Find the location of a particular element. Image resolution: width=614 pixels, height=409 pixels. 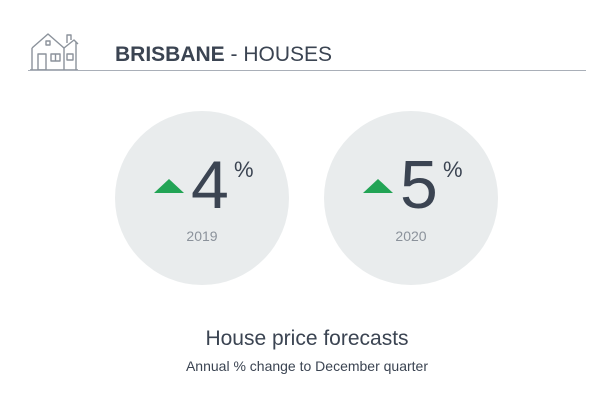

caption-subtitle: Annual % change to December quarter is located at coordinates (307, 366).